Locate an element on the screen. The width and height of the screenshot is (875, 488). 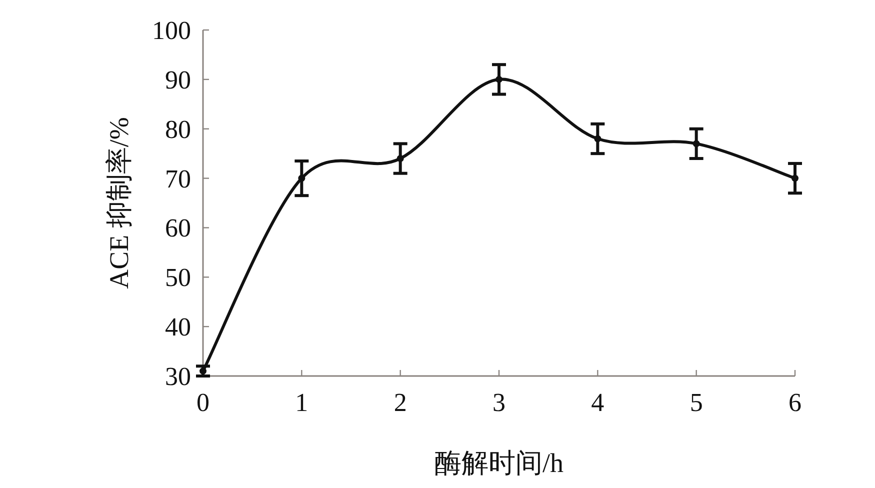
x-axis-title: 酶解时间/h is located at coordinates (499, 463).